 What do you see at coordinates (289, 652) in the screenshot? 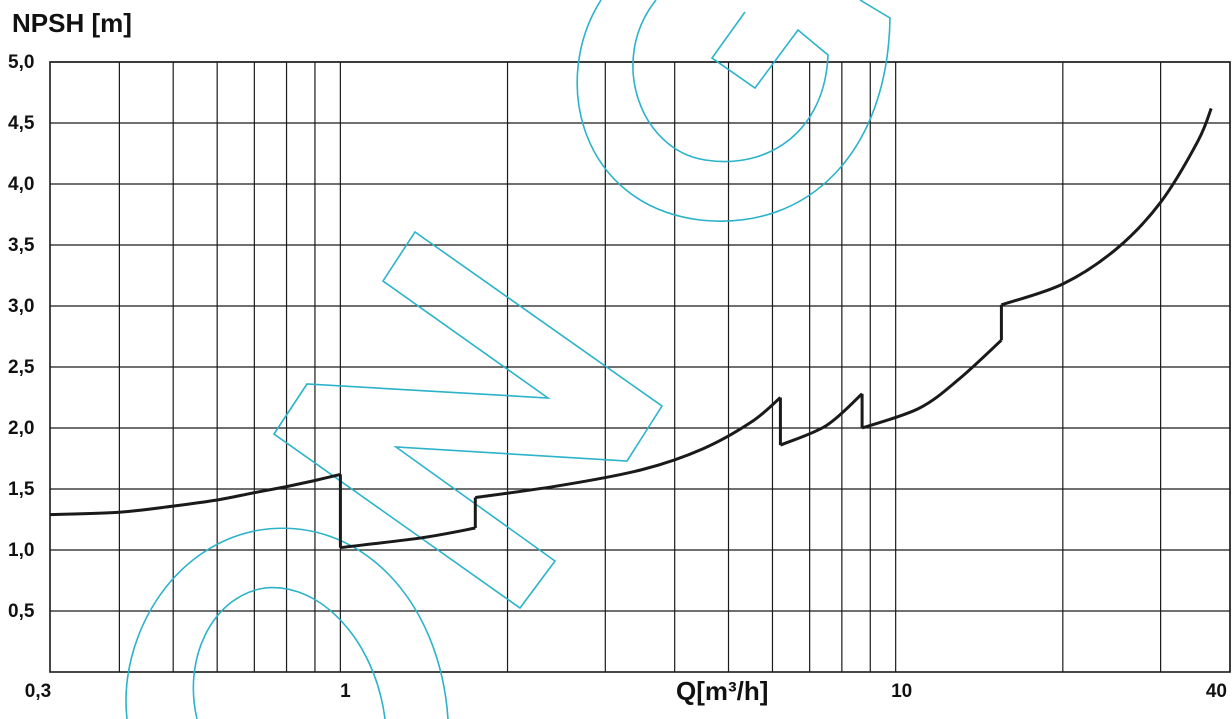
I see `watermark-o-inner` at bounding box center [289, 652].